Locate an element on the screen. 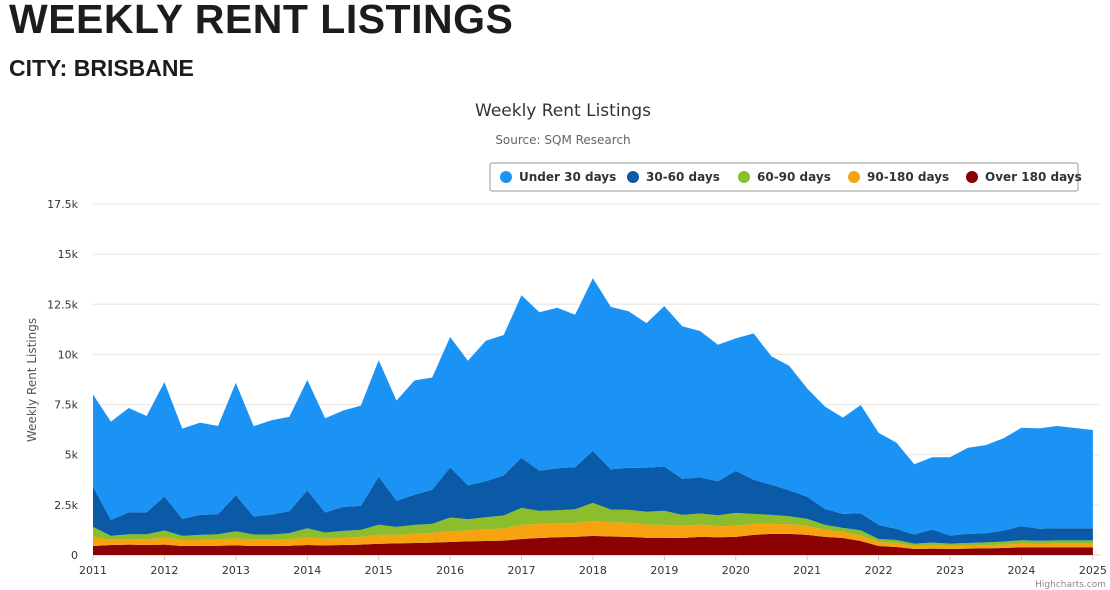  y-tick-label: 0 is located at coordinates (74, 555).